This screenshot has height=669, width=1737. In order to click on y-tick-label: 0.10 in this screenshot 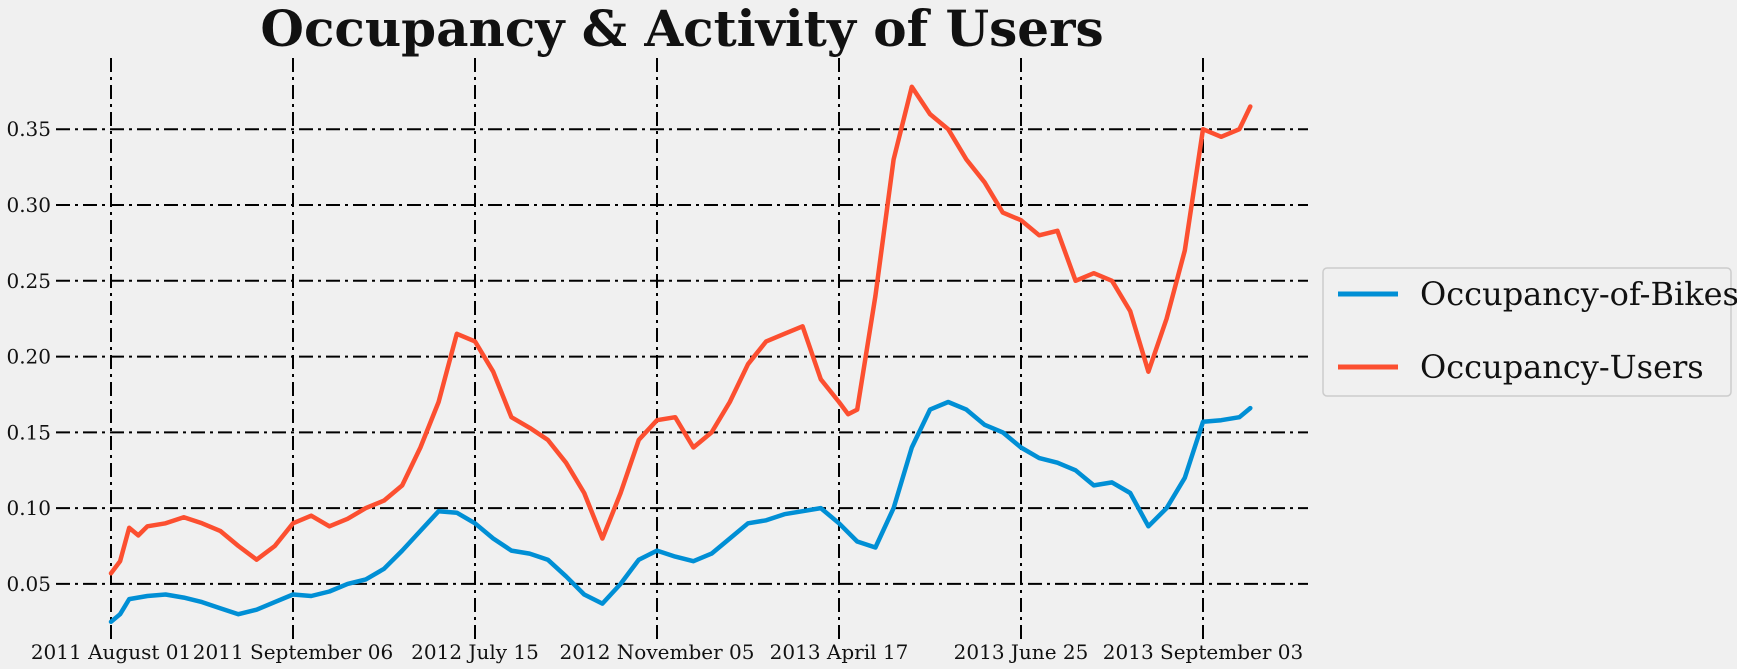, I will do `click(28, 508)`.